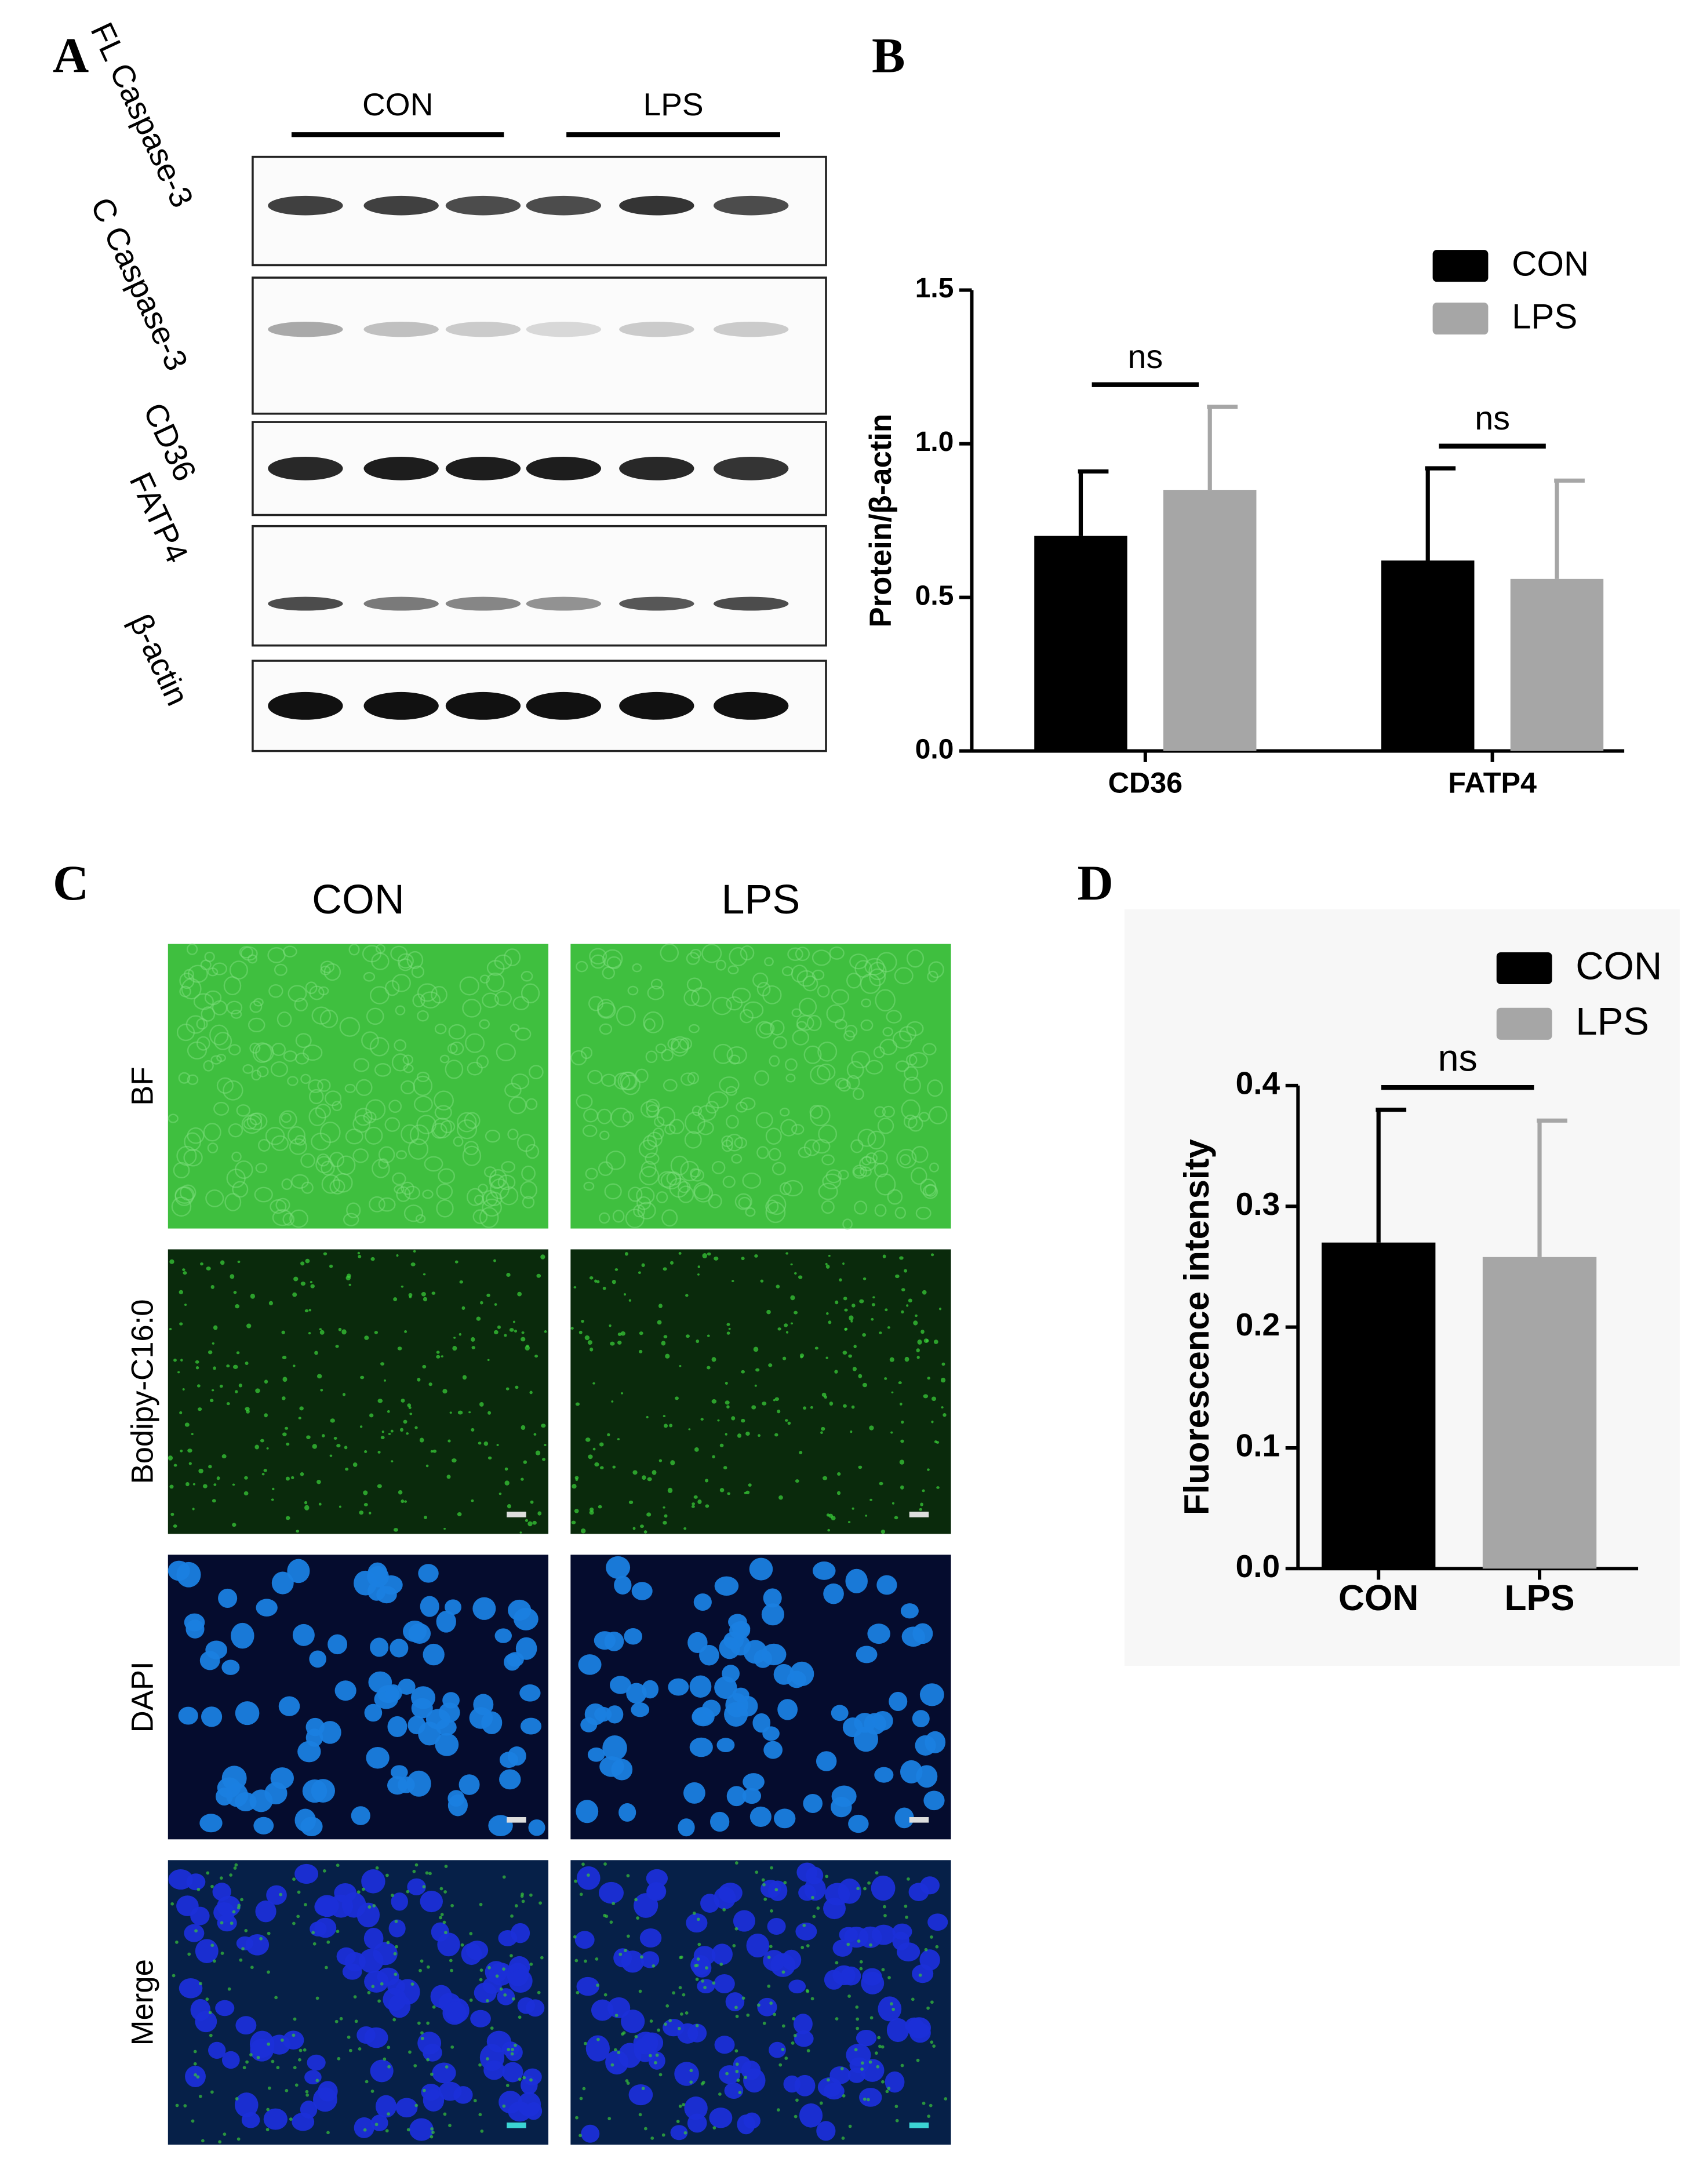  What do you see at coordinates (1258, 1566) in the screenshot?
I see `y-tick-label: 0.0` at bounding box center [1258, 1566].